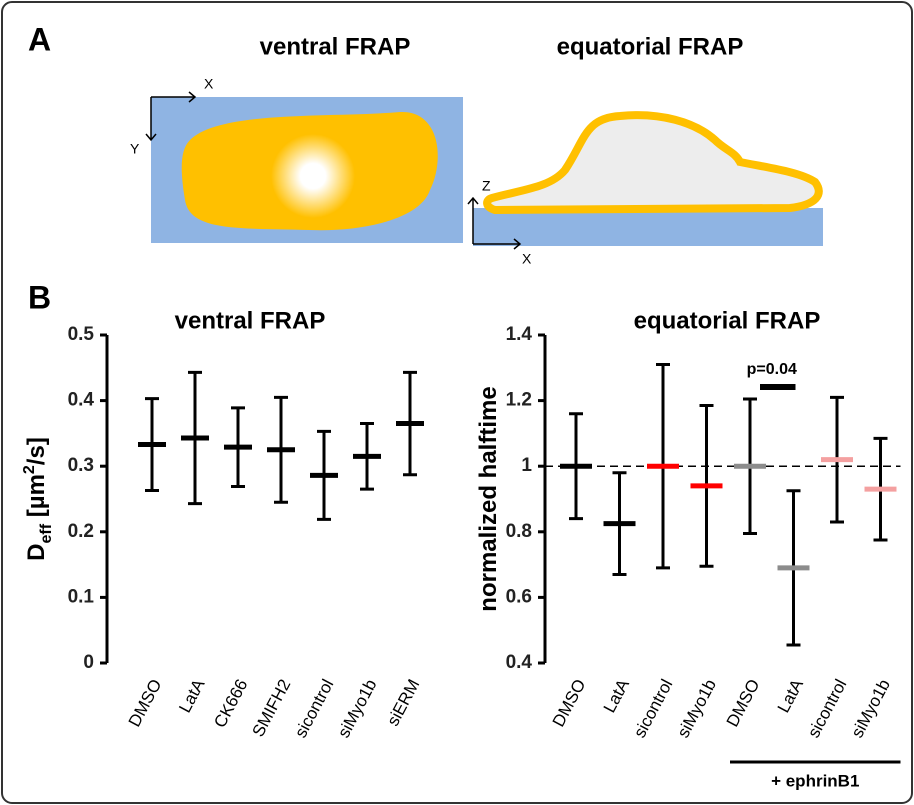 This screenshot has width=914, height=805. I want to click on substrate, so click(648, 227).